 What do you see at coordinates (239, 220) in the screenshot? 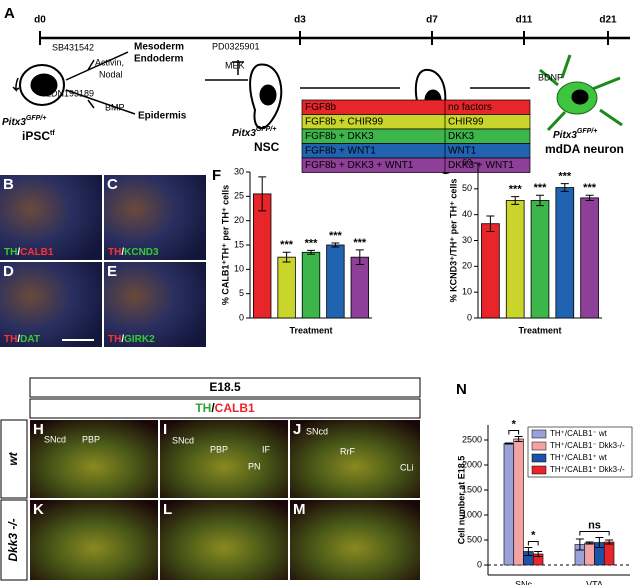
I see `y-tick-label: 20` at bounding box center [239, 220].